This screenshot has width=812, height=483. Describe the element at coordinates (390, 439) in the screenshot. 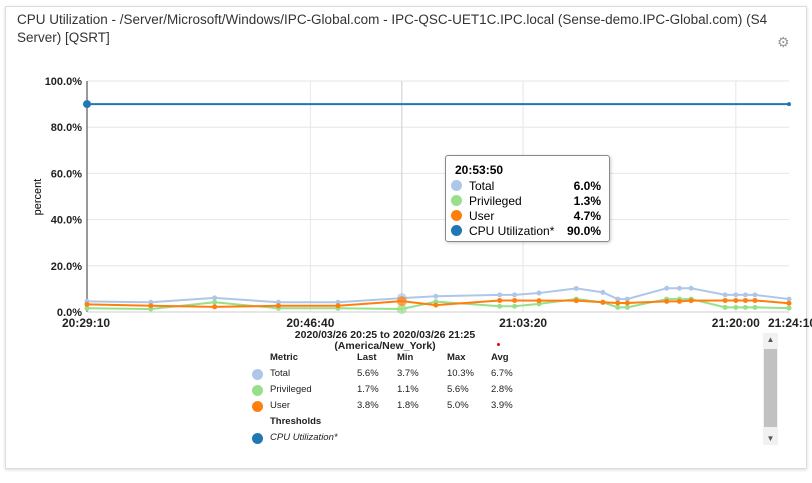

I see `legend-row-threshold: CPU Utilization*` at that location.